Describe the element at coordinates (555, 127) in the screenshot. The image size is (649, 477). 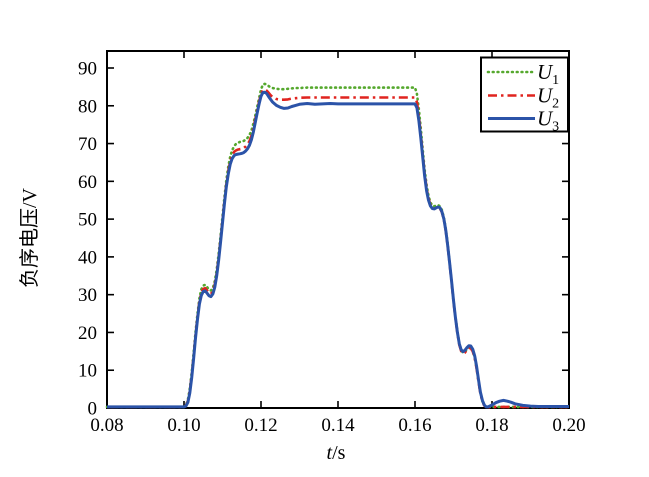
I see `legend-label-sub-U3: 3` at that location.